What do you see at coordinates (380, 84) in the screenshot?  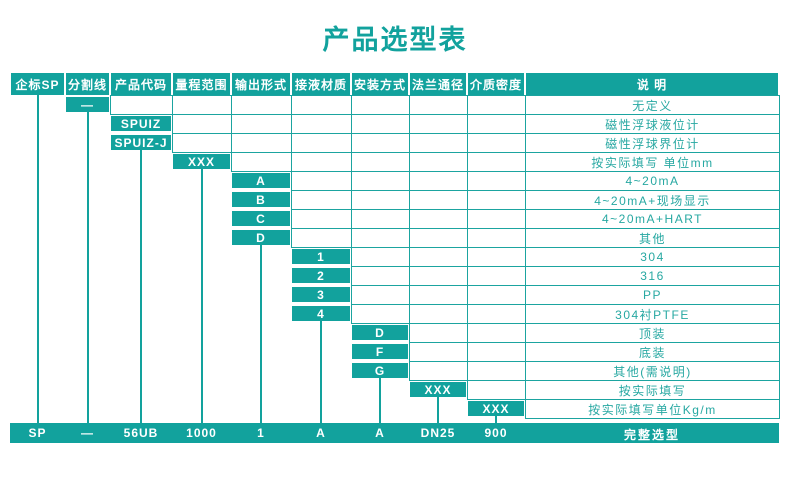 I see `column-header-6: 安装方式` at bounding box center [380, 84].